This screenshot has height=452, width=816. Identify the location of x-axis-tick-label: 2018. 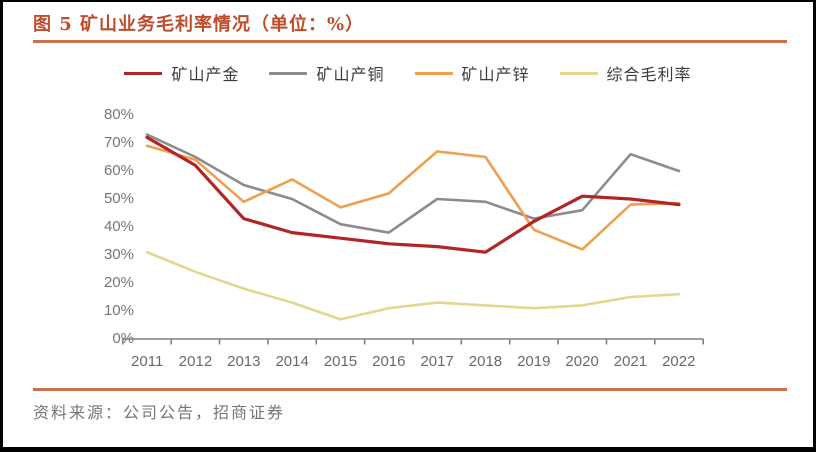
(485, 361).